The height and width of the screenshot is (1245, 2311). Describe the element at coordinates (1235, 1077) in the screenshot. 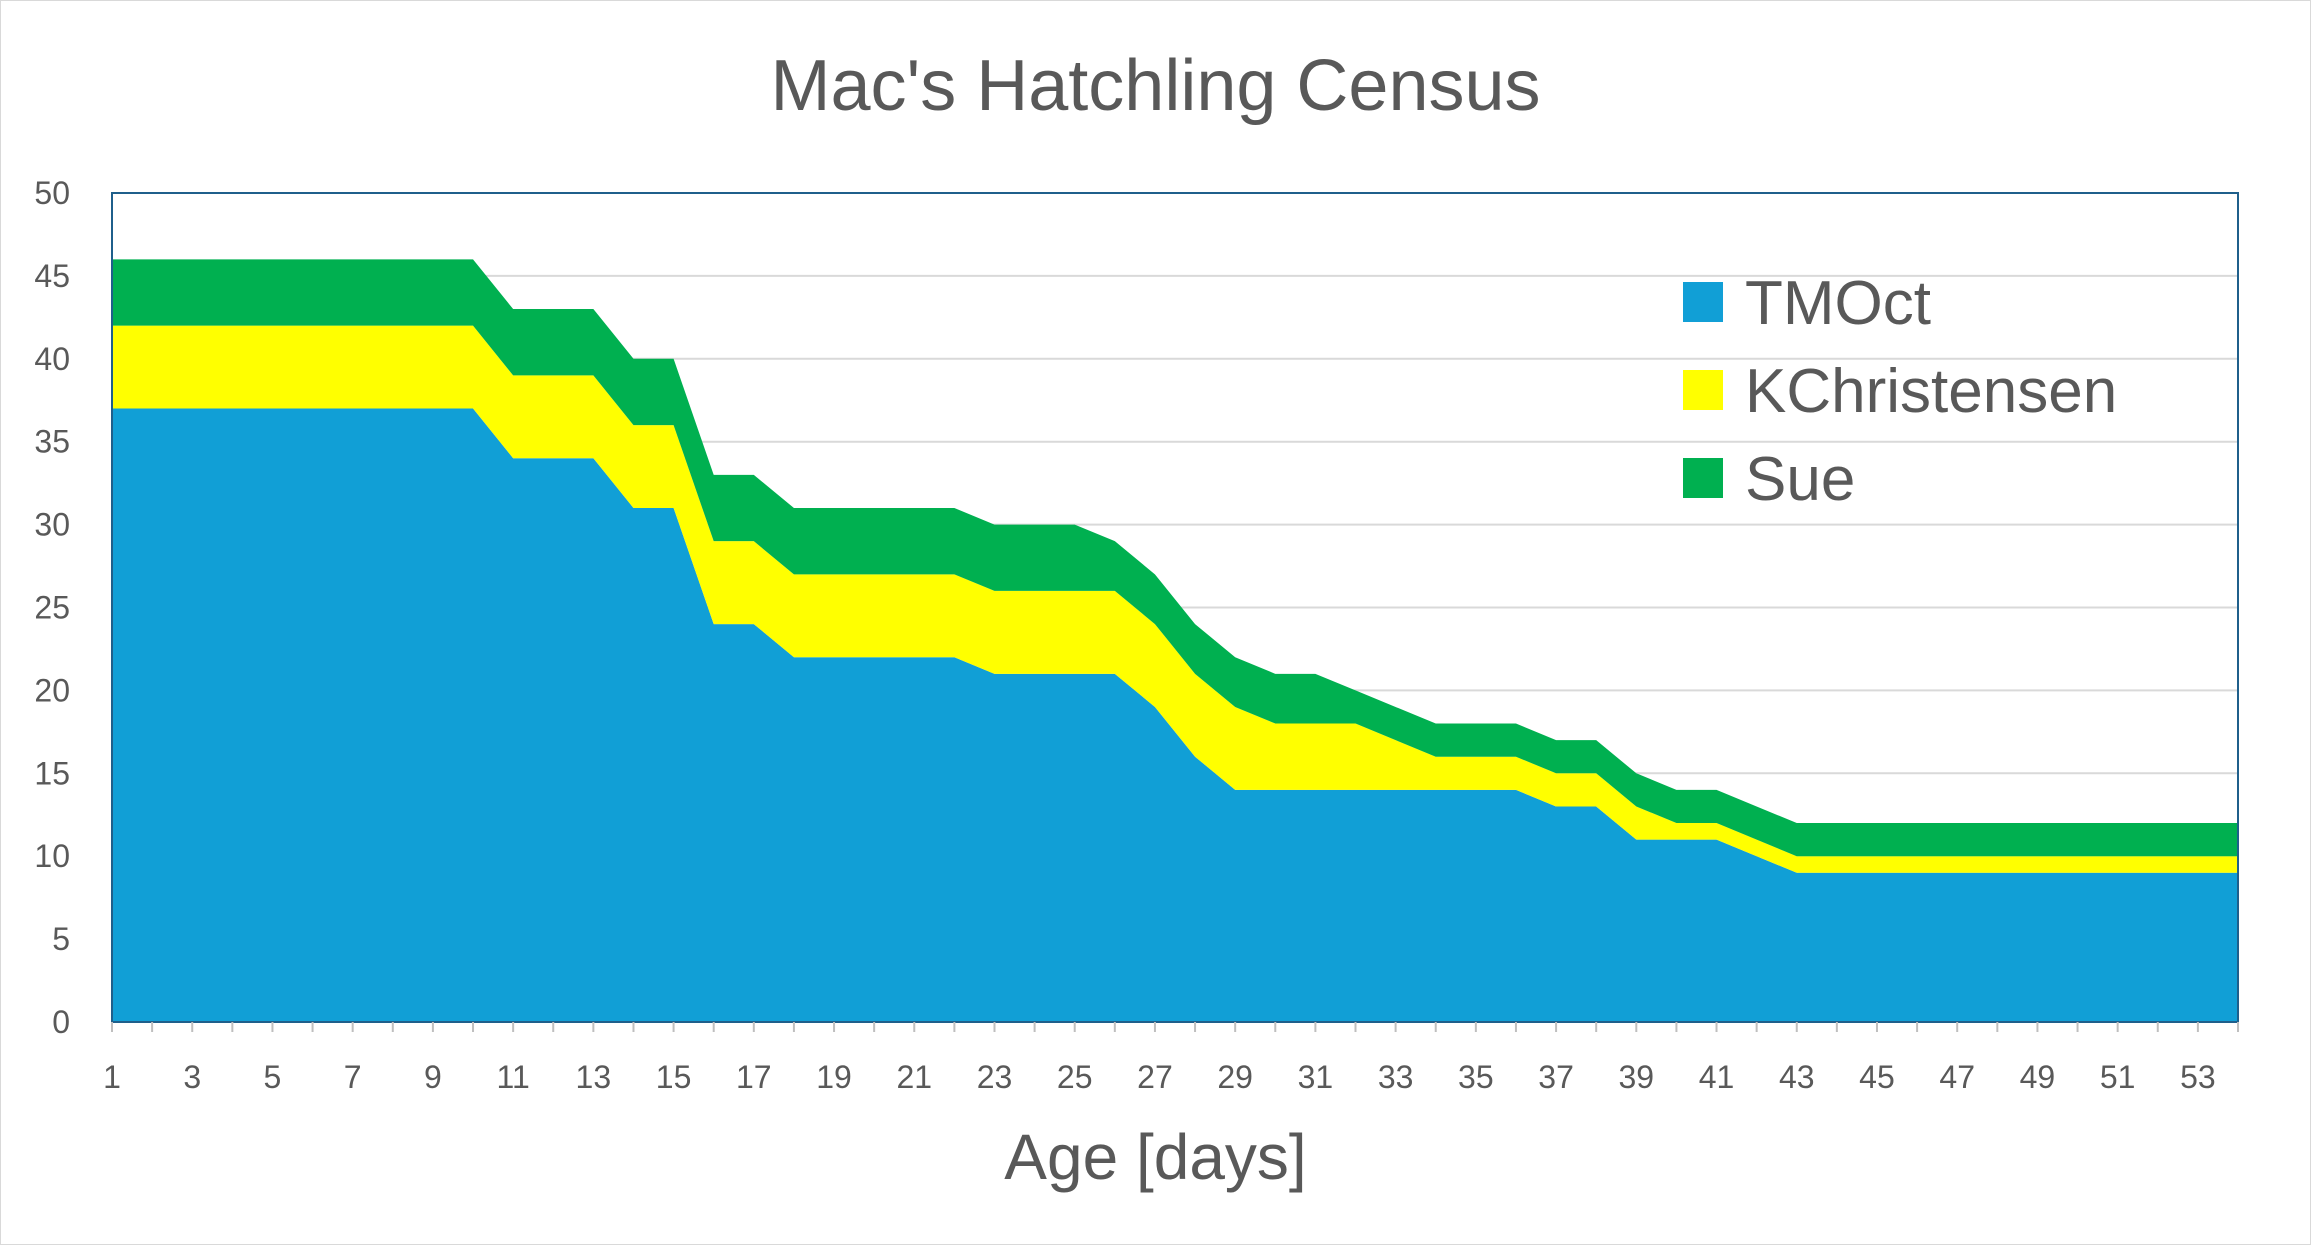

I see `x-tick-label: 29` at that location.